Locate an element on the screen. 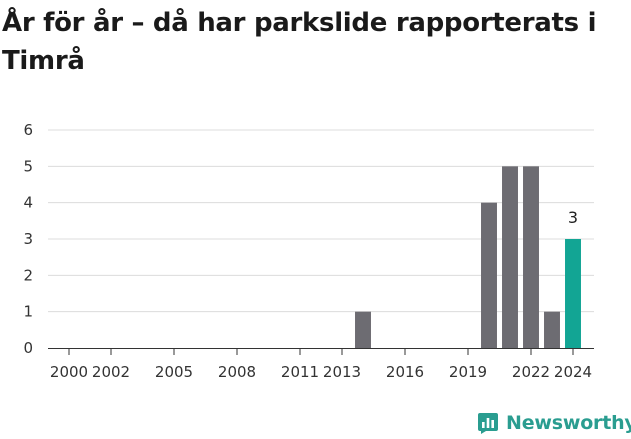 This screenshot has height=439, width=631. data-label-2024: 3 is located at coordinates (573, 217).